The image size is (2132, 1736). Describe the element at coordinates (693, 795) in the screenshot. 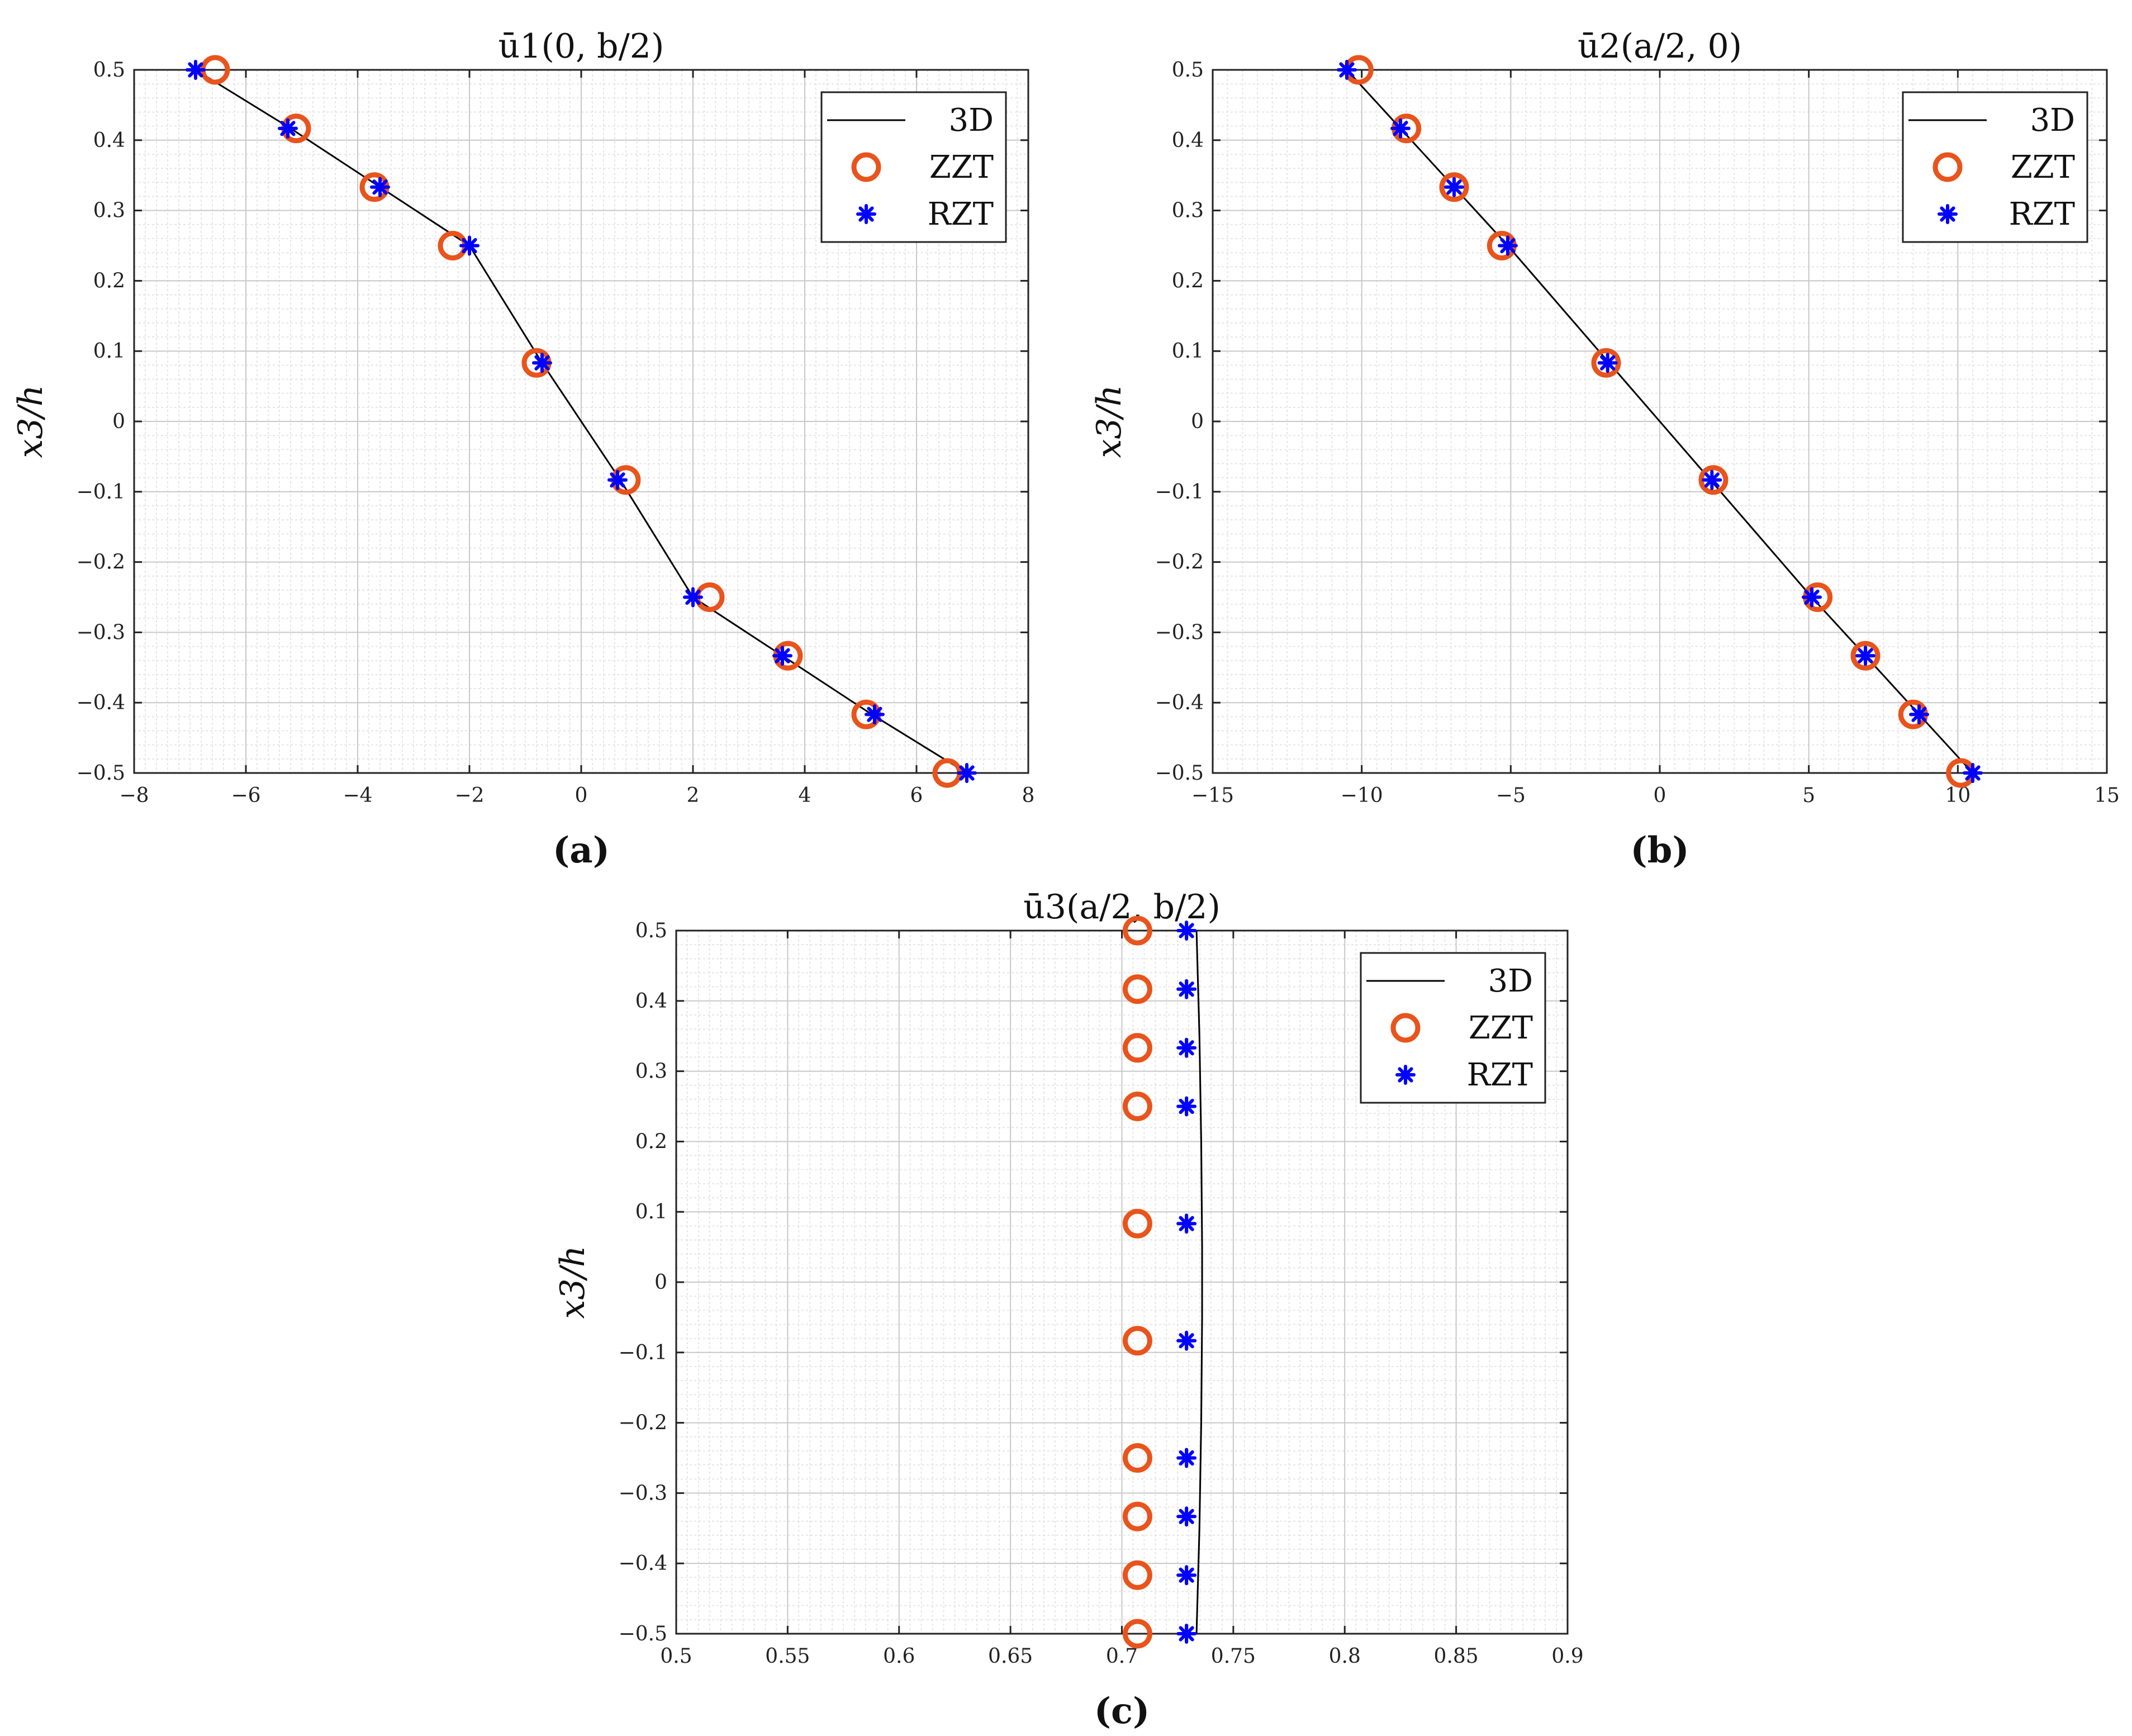

I see `x-tick-label: 2` at that location.